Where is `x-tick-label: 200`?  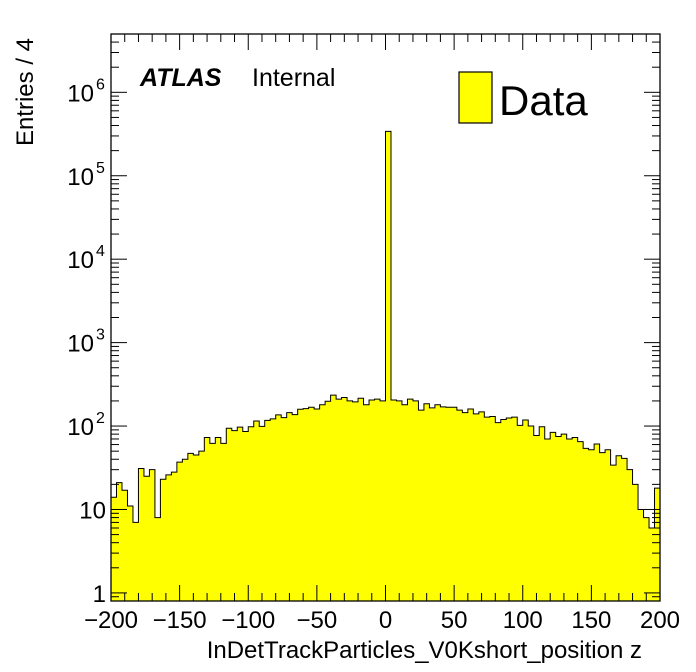 x-tick-label: 200 is located at coordinates (660, 620).